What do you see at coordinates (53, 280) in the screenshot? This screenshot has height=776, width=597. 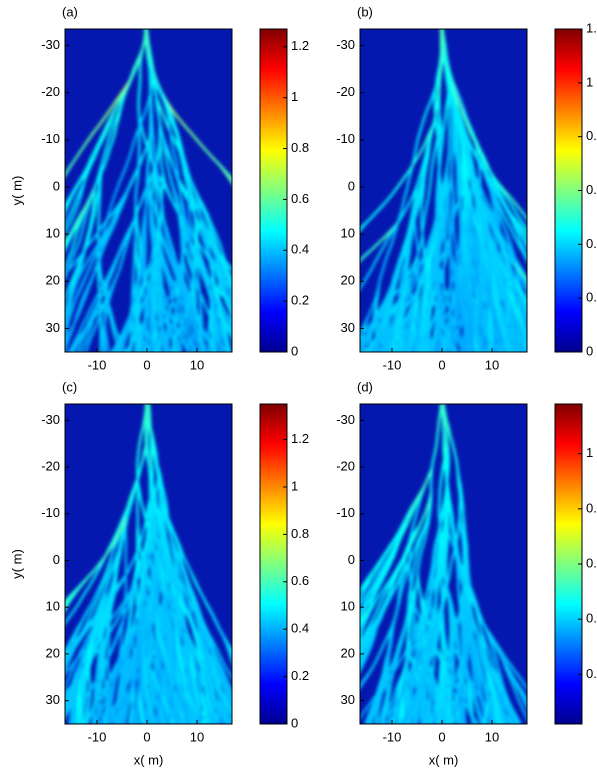 I see `y-tick-label: 20` at bounding box center [53, 280].